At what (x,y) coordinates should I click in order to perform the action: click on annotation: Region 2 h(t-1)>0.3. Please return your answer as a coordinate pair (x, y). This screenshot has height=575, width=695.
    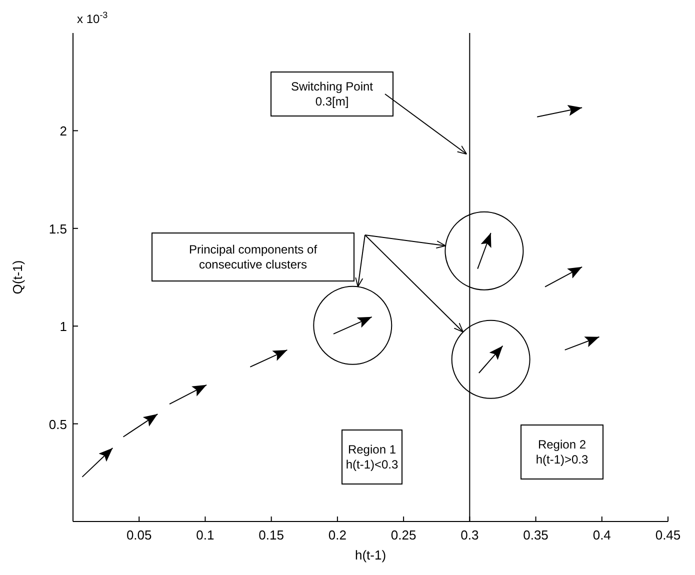
    Looking at the image, I should click on (562, 452).